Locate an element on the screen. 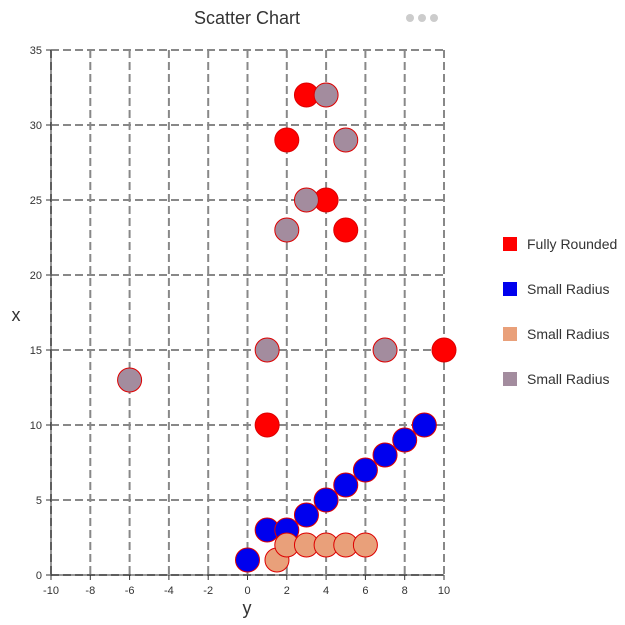 This screenshot has height=625, width=625. y-tick-label: 15 is located at coordinates (36, 351).